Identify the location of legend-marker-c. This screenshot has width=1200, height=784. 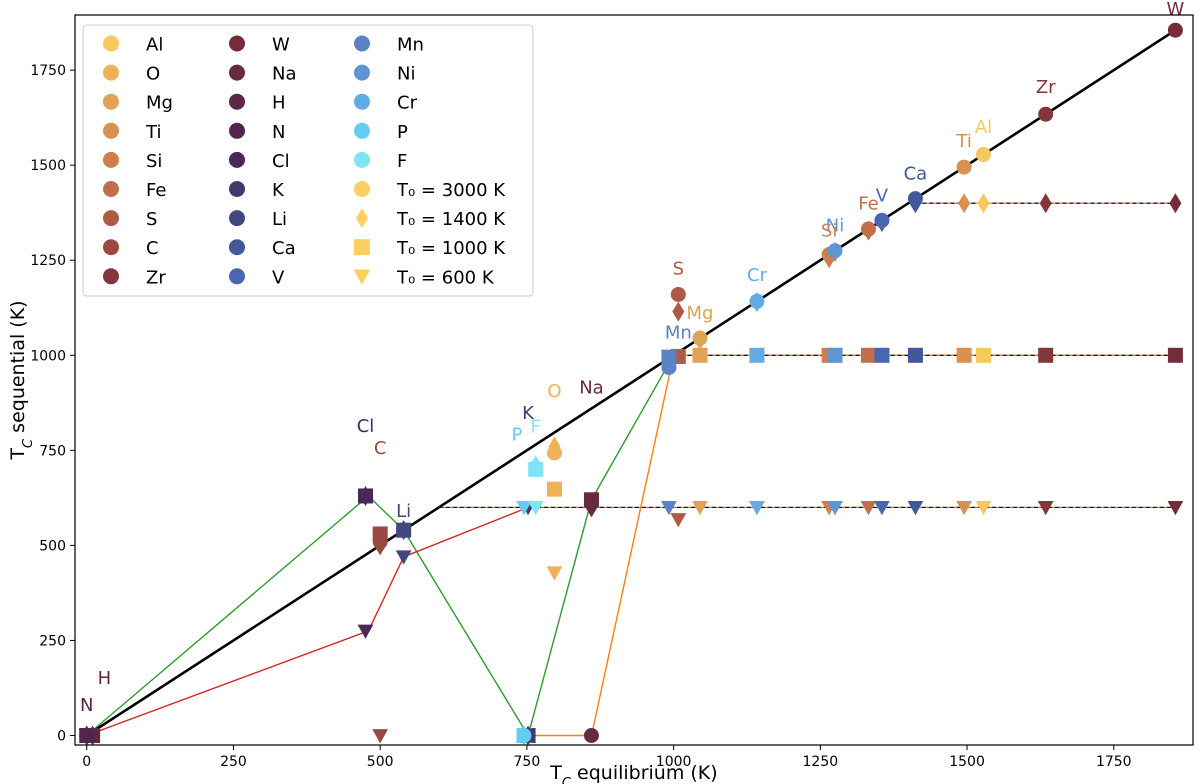
(111, 247).